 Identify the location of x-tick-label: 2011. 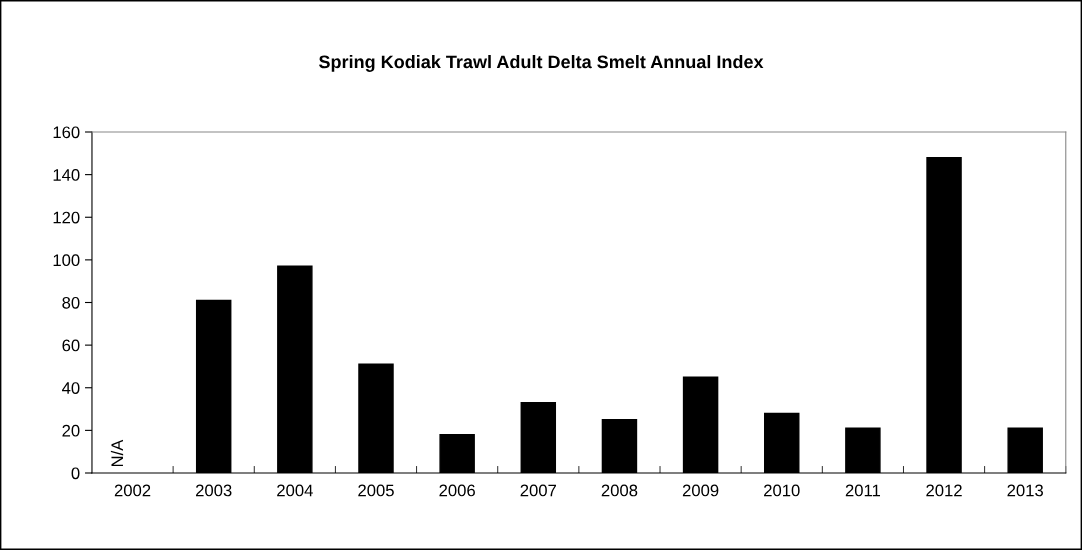
(863, 490).